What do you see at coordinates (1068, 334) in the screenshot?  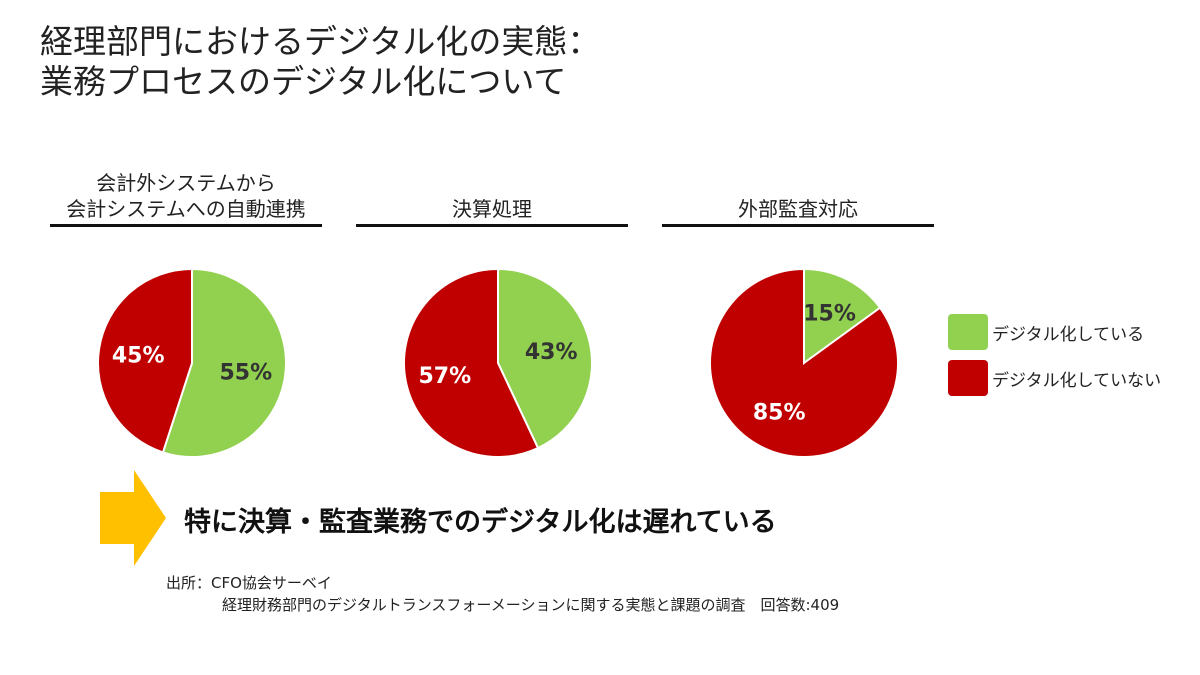 I see `legend-label: デジタル化している` at bounding box center [1068, 334].